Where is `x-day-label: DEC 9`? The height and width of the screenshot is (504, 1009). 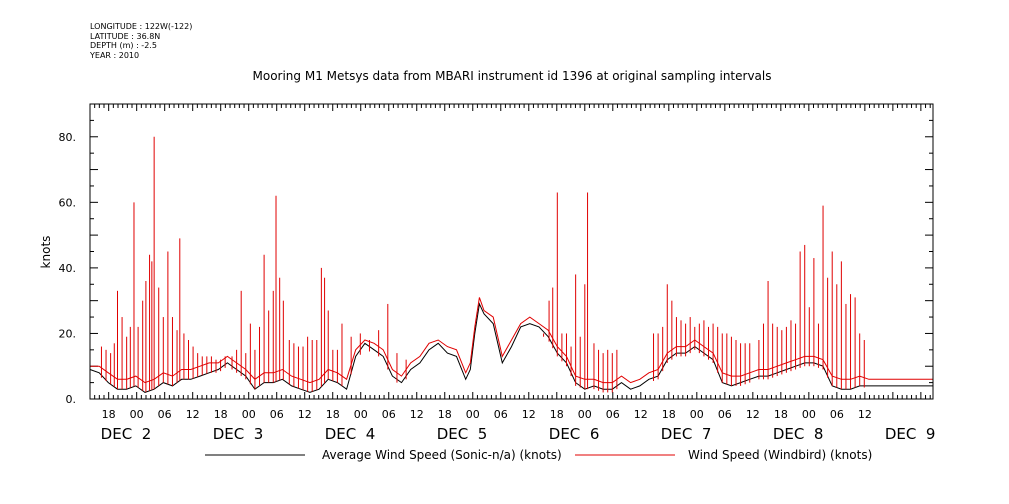
x-day-label: DEC 9 is located at coordinates (910, 434).